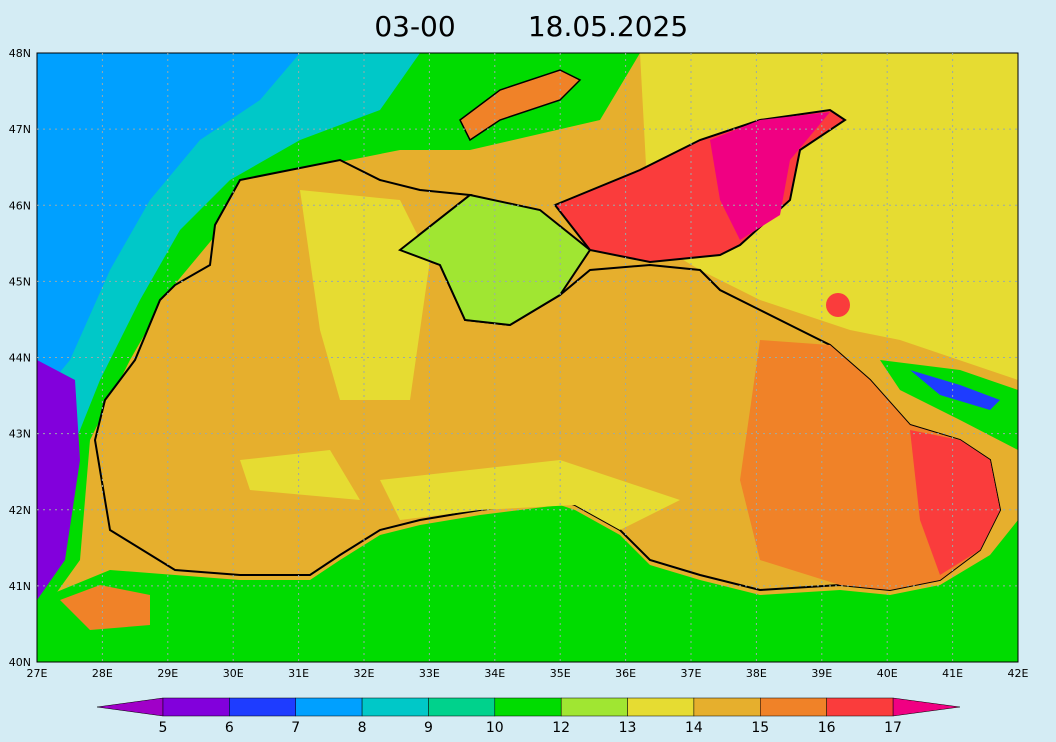 The width and height of the screenshot is (1056, 742). What do you see at coordinates (20, 281) in the screenshot?
I see `lat-label: 45N` at bounding box center [20, 281].